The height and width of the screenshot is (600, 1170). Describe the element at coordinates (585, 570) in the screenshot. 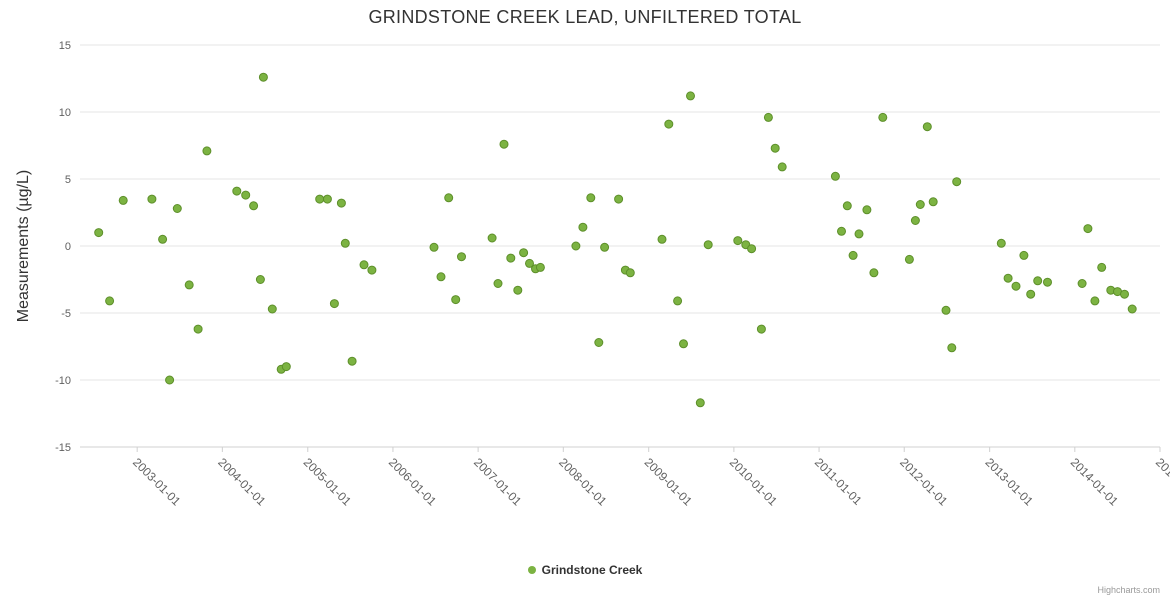

I see `legend-item: Grindstone Creek` at that location.